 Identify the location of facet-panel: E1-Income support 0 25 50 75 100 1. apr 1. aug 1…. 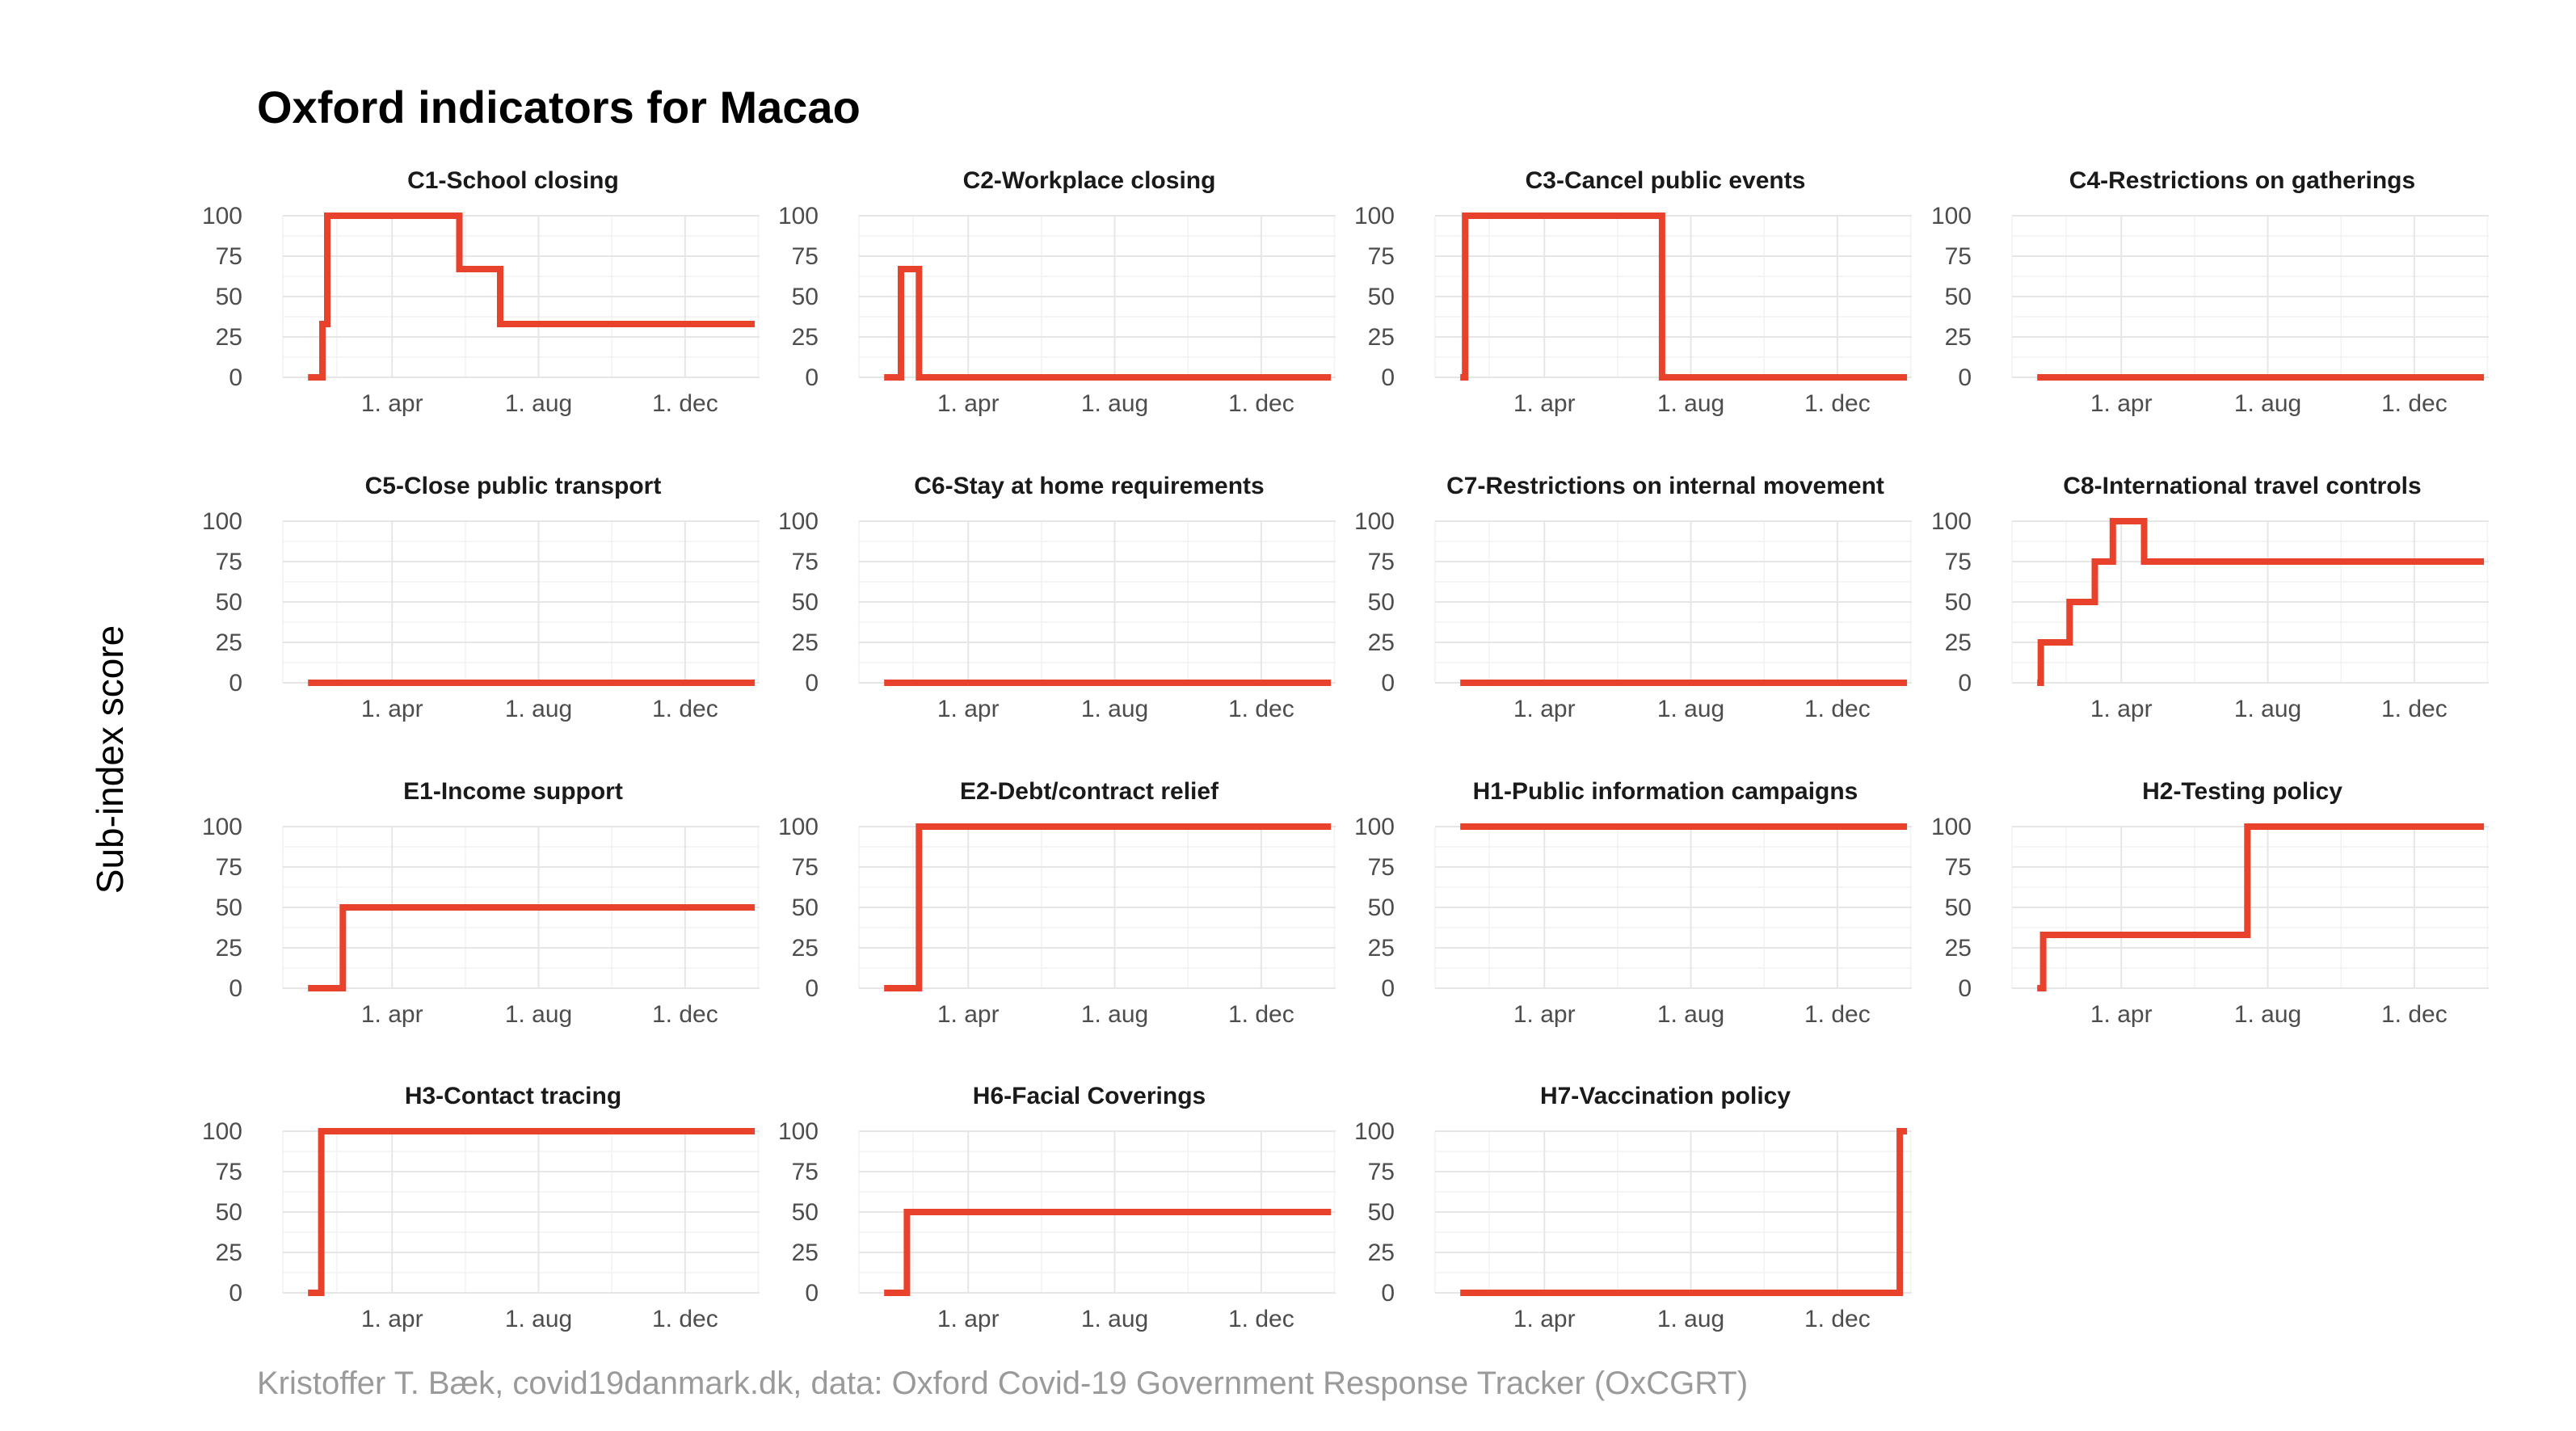
(481, 903).